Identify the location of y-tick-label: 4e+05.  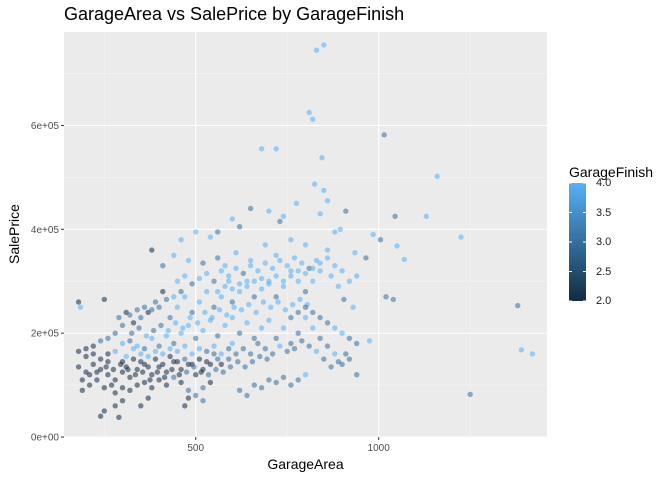
(45, 230).